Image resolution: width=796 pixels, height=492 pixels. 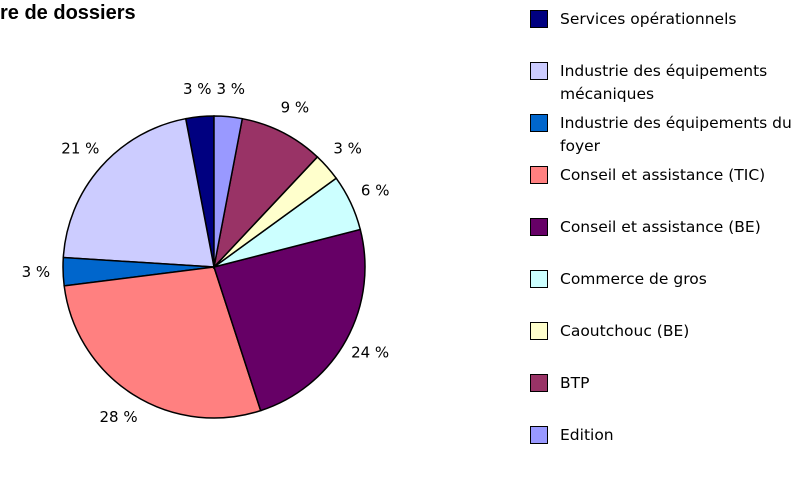 I want to click on chart-title: re de dossiers, so click(x=68, y=13).